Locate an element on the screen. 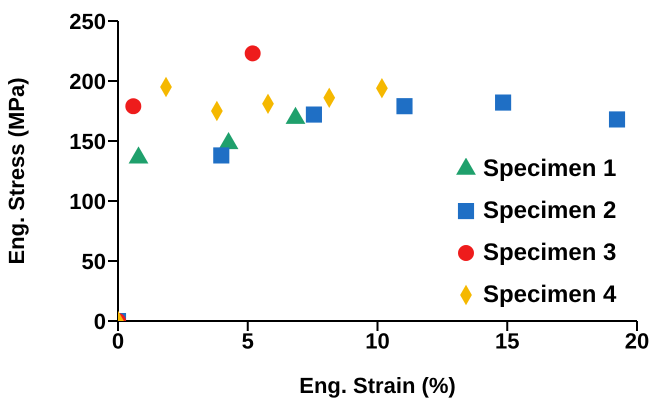  legend-label: Specimen 2 is located at coordinates (549, 211).